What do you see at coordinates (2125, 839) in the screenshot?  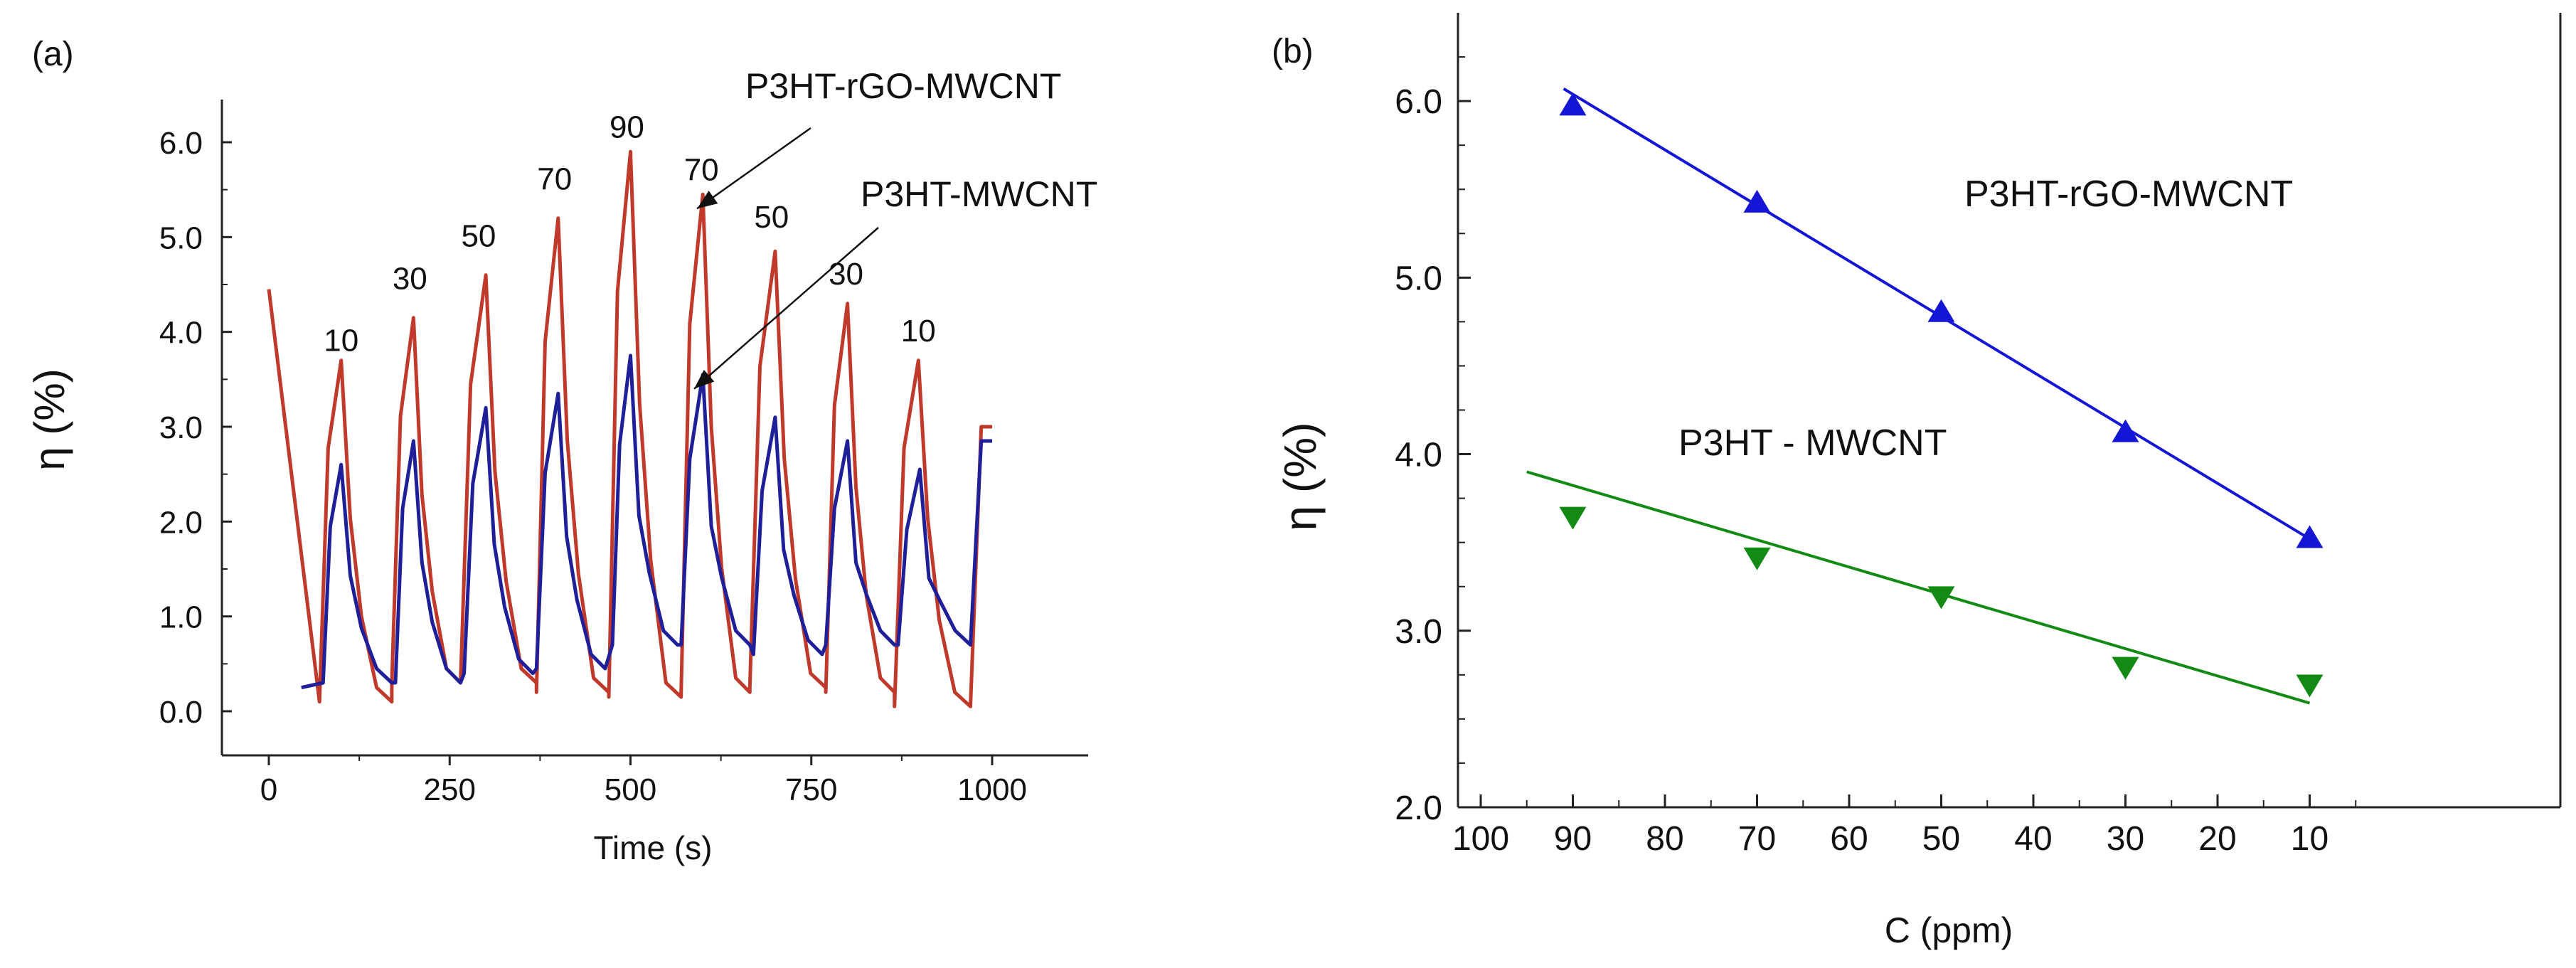 I see `panel-b-x-tick-label: 30` at bounding box center [2125, 839].